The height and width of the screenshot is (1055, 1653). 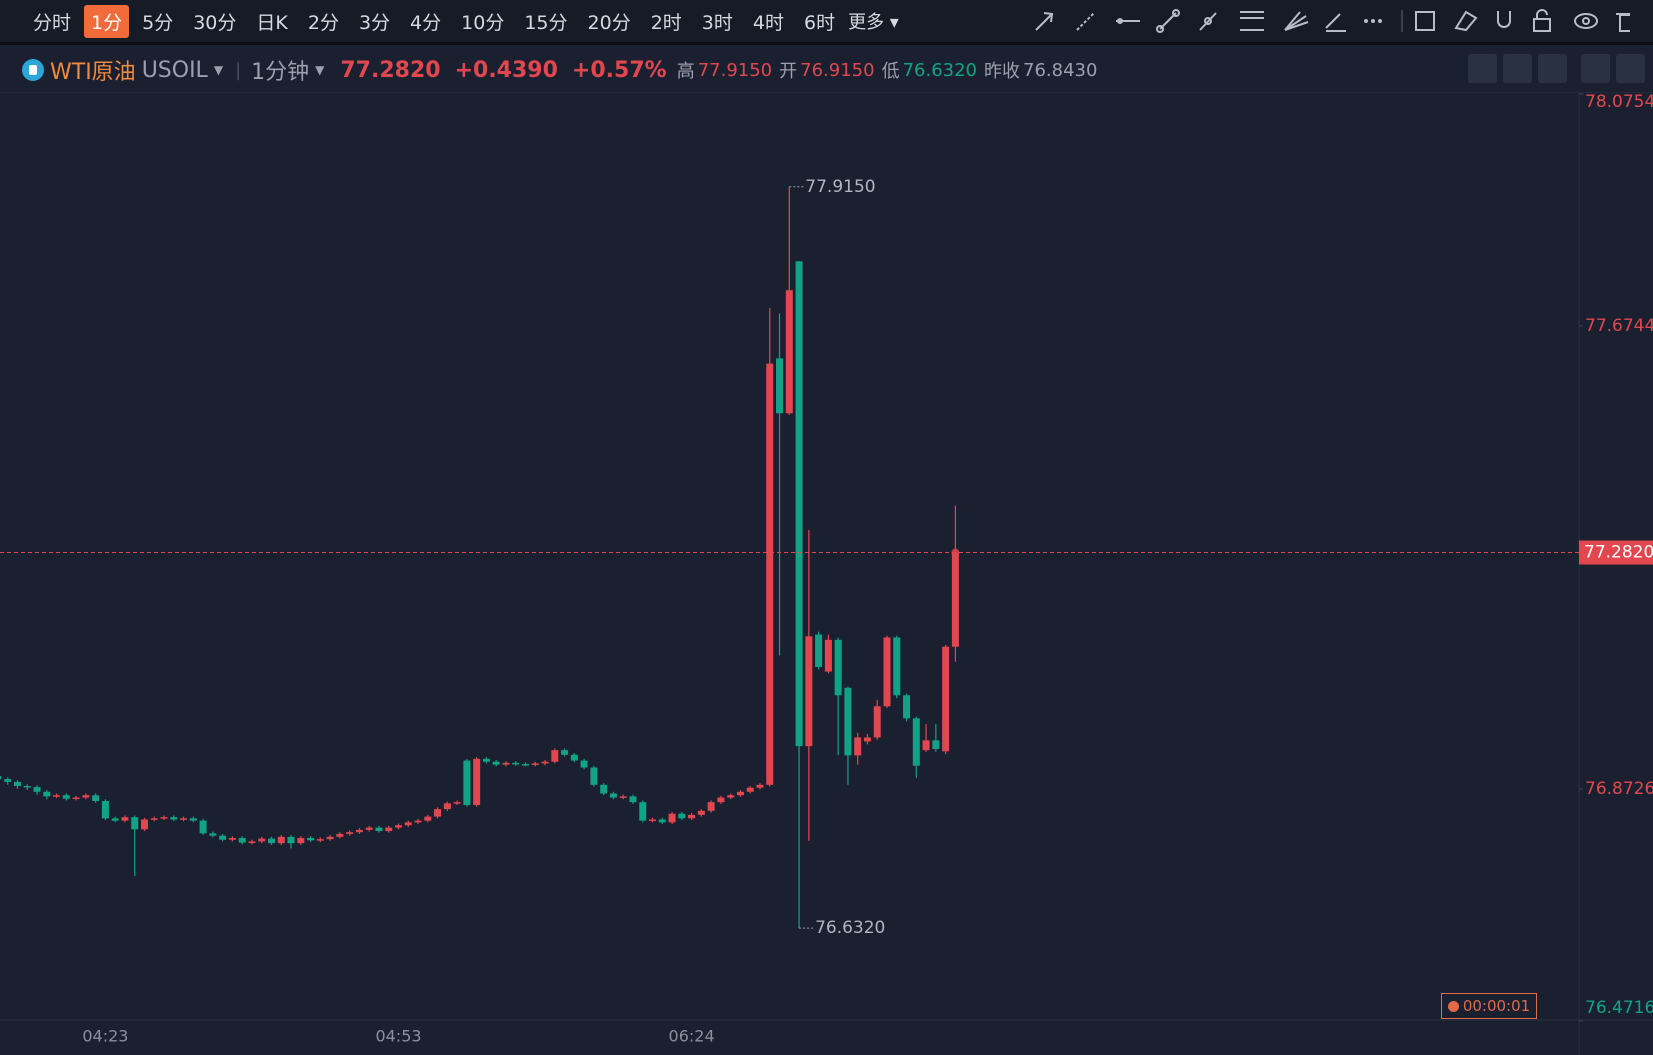 What do you see at coordinates (1630, 68) in the screenshot?
I see `close-button` at bounding box center [1630, 68].